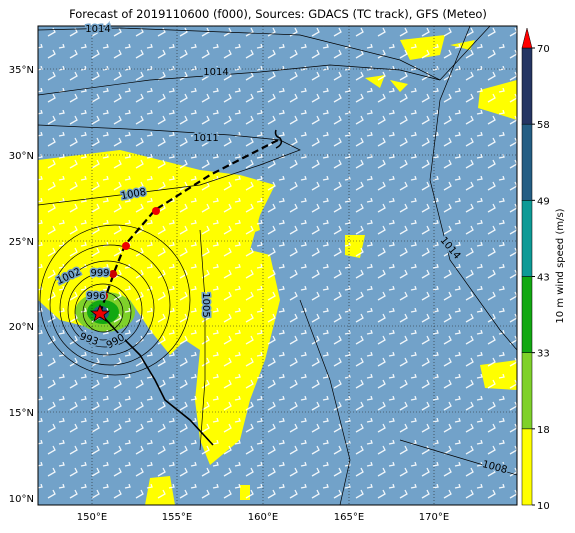  What do you see at coordinates (560, 265) in the screenshot?
I see `colorbar-label: 10 m wind speed (m/s)` at bounding box center [560, 265].